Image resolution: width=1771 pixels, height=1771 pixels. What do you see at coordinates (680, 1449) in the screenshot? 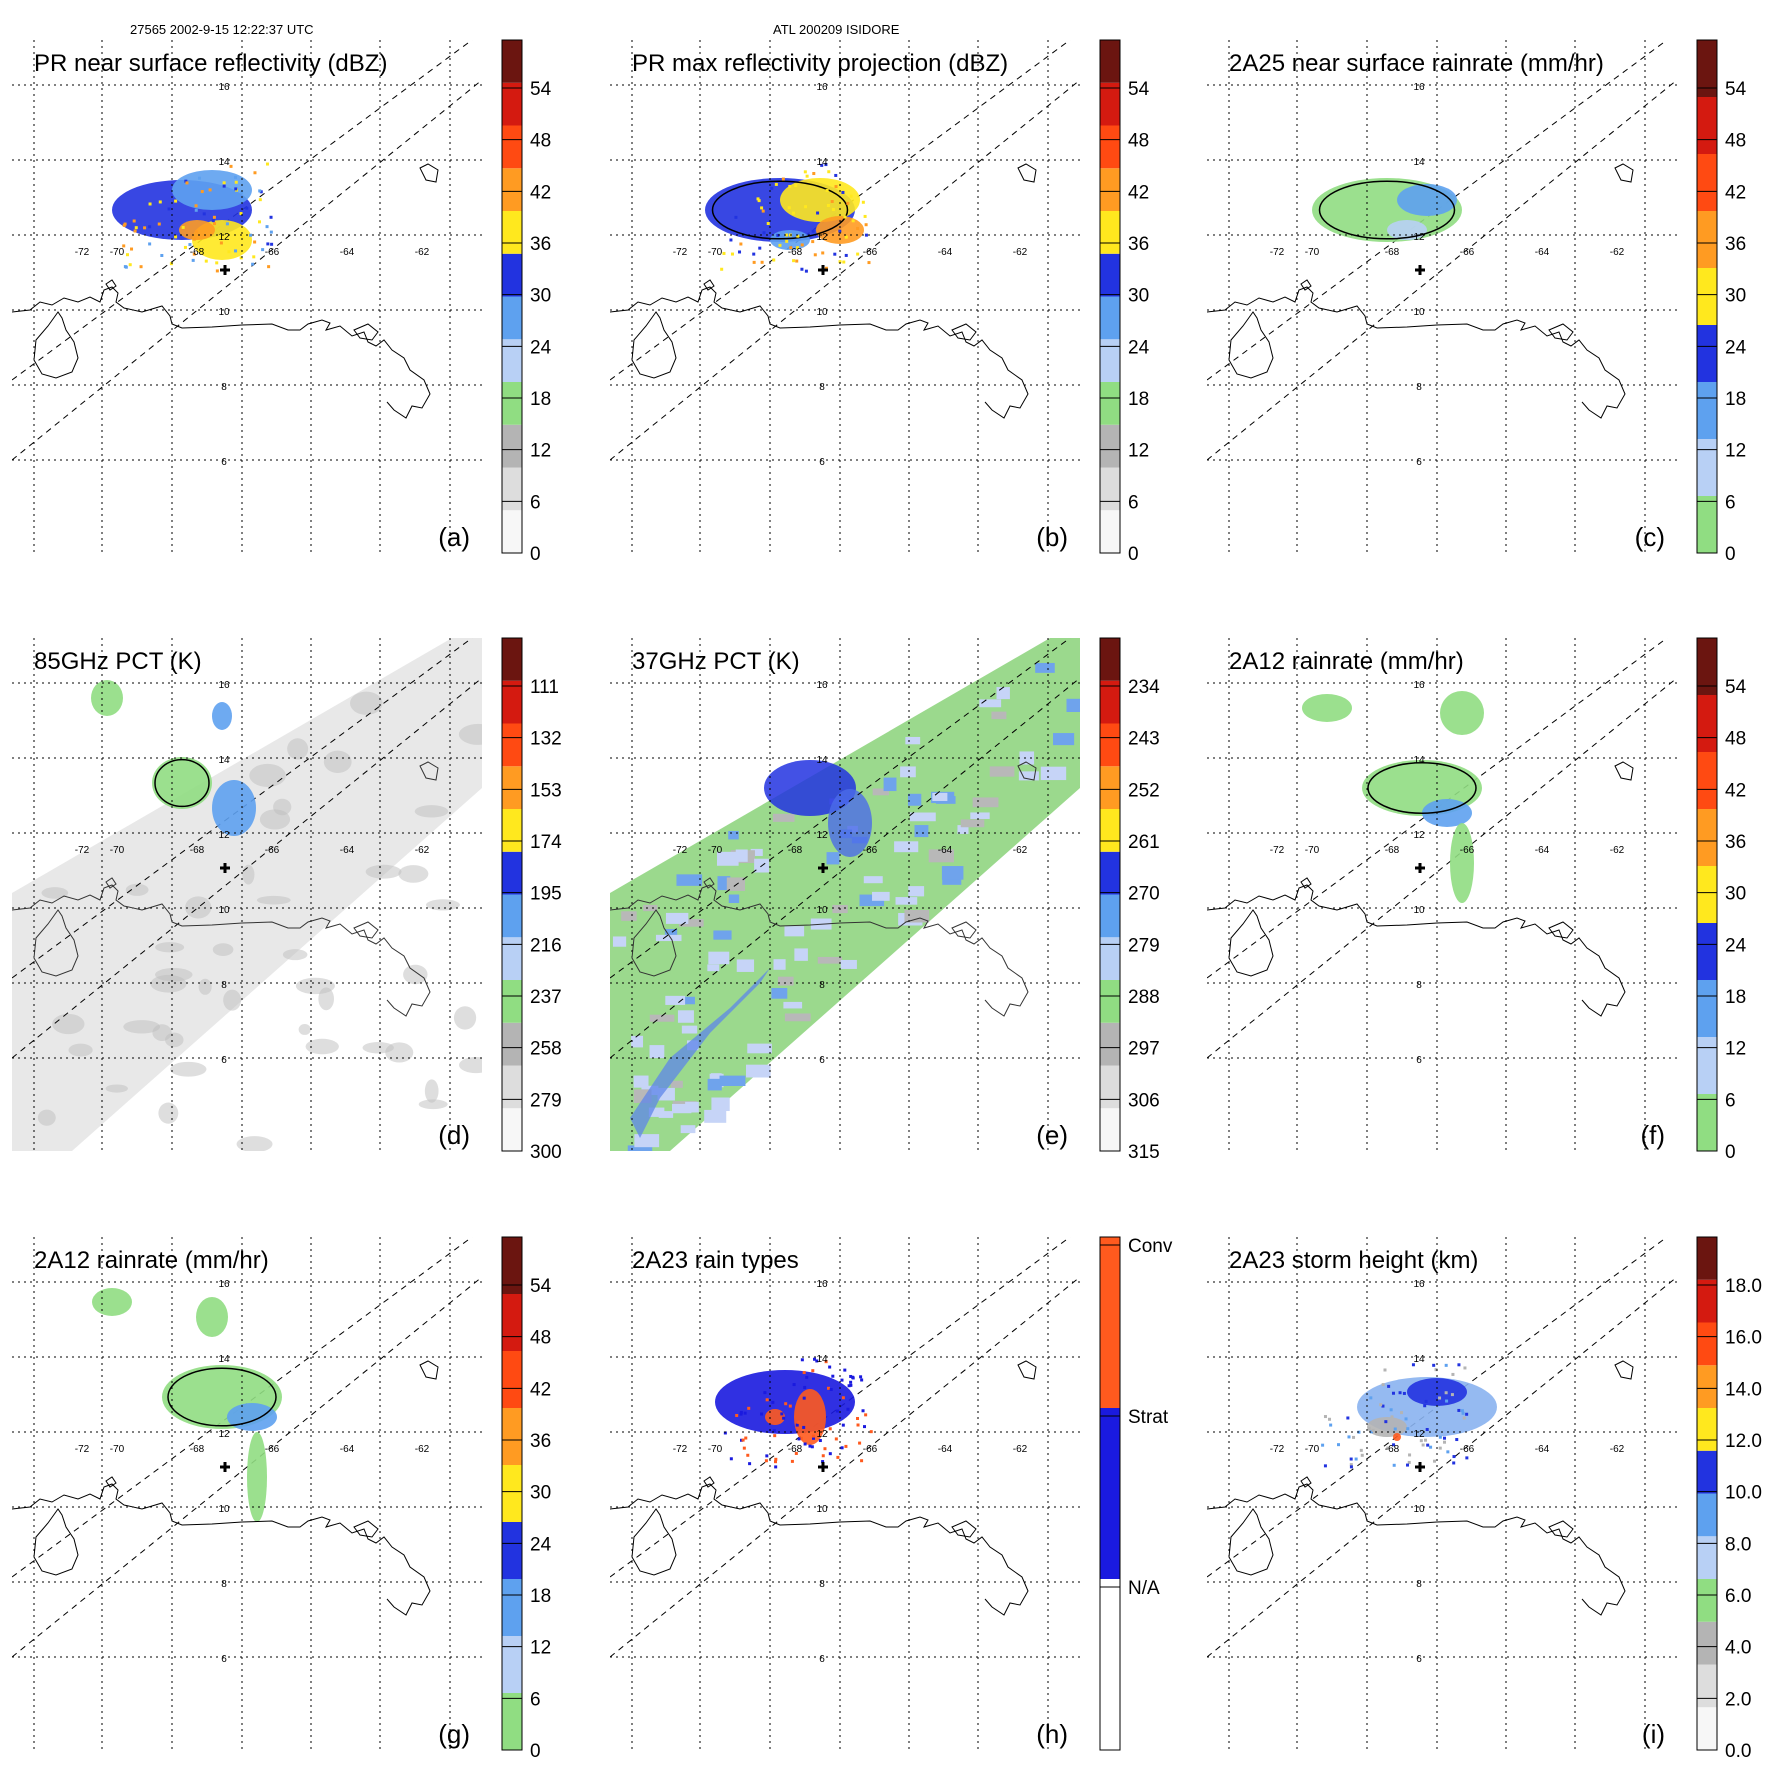
I see `lon-label: -72` at bounding box center [680, 1449].